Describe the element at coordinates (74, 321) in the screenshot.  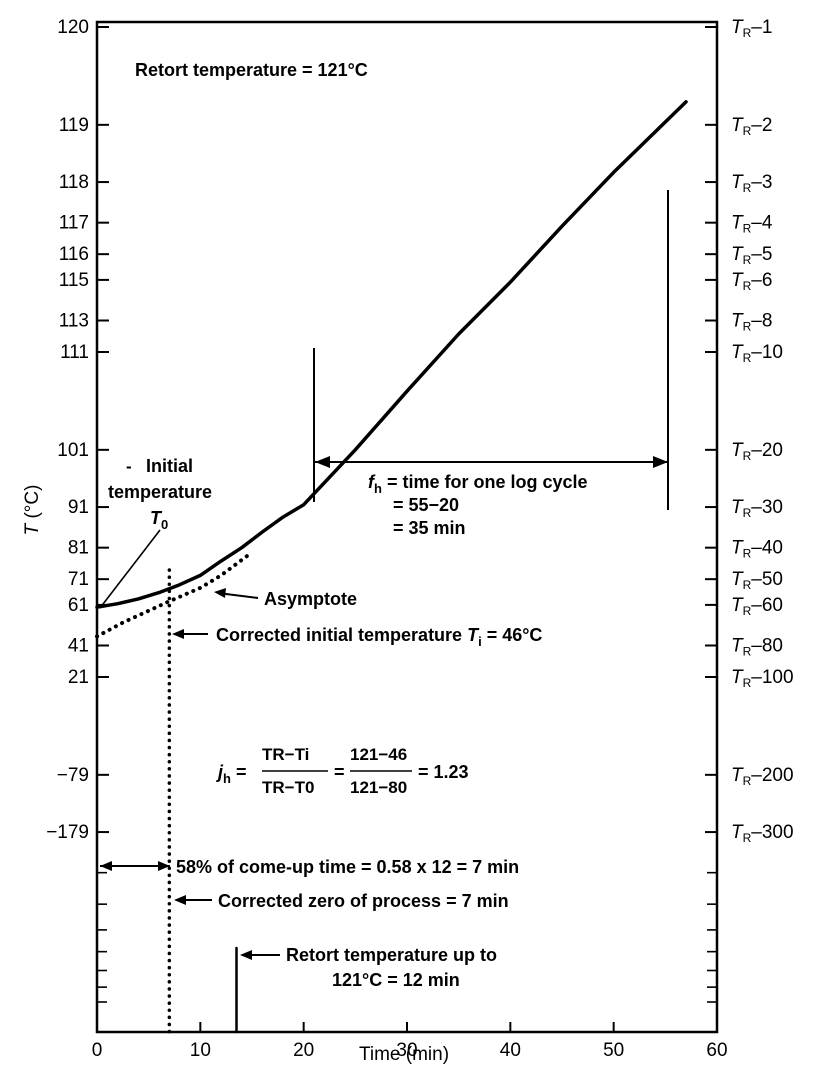
I see `y-tick-label: 113` at that location.